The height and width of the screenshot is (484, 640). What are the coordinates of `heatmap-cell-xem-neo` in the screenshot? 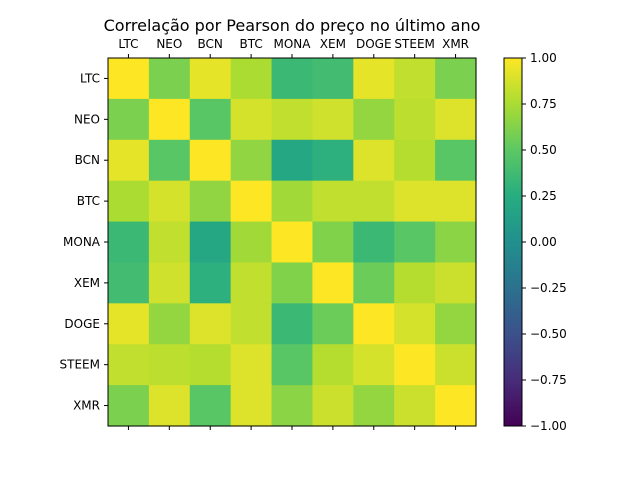 It's located at (169, 283).